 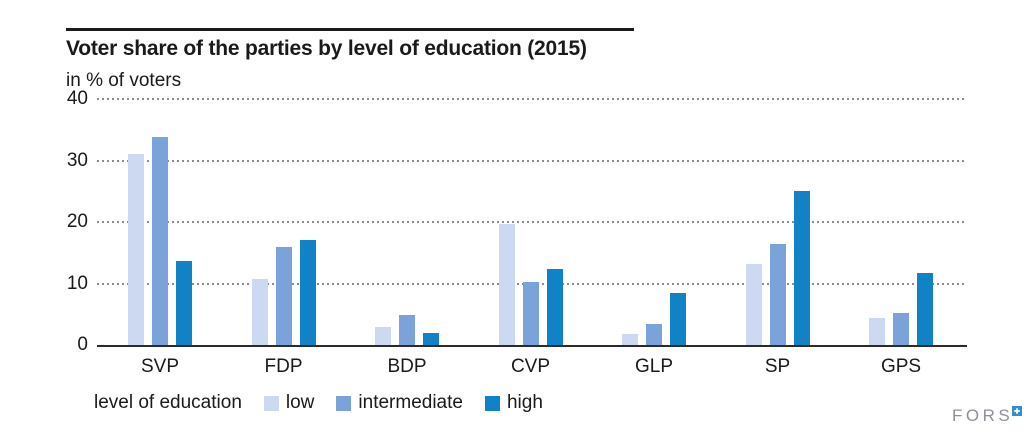 I want to click on y-tick-label-30: 30, so click(x=77, y=160).